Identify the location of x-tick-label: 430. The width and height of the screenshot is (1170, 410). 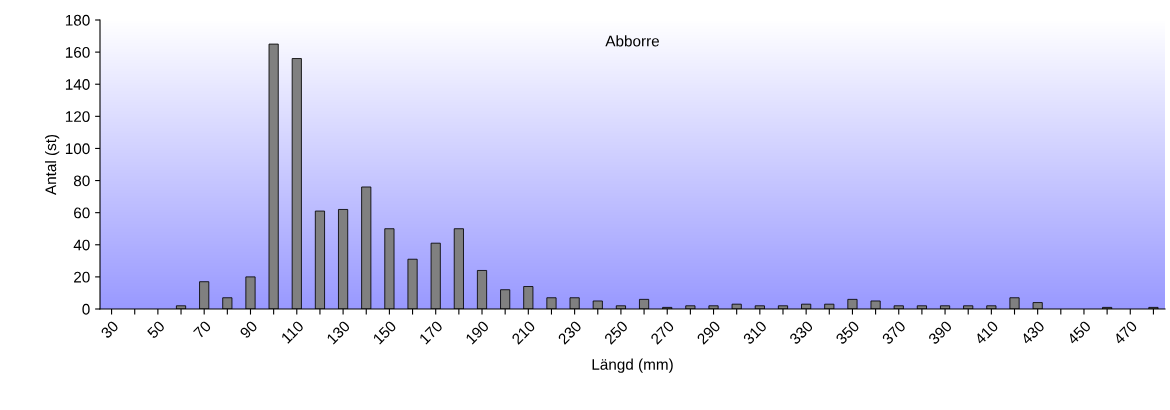
(1033, 333).